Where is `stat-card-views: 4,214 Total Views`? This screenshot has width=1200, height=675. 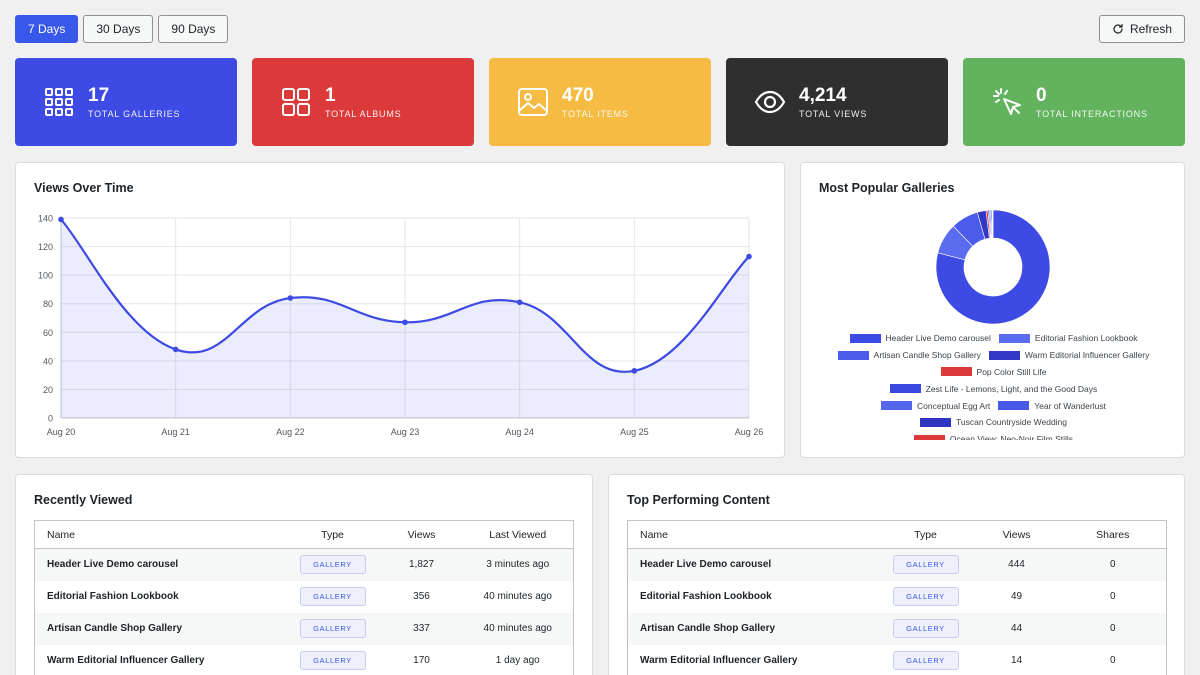 stat-card-views: 4,214 Total Views is located at coordinates (837, 102).